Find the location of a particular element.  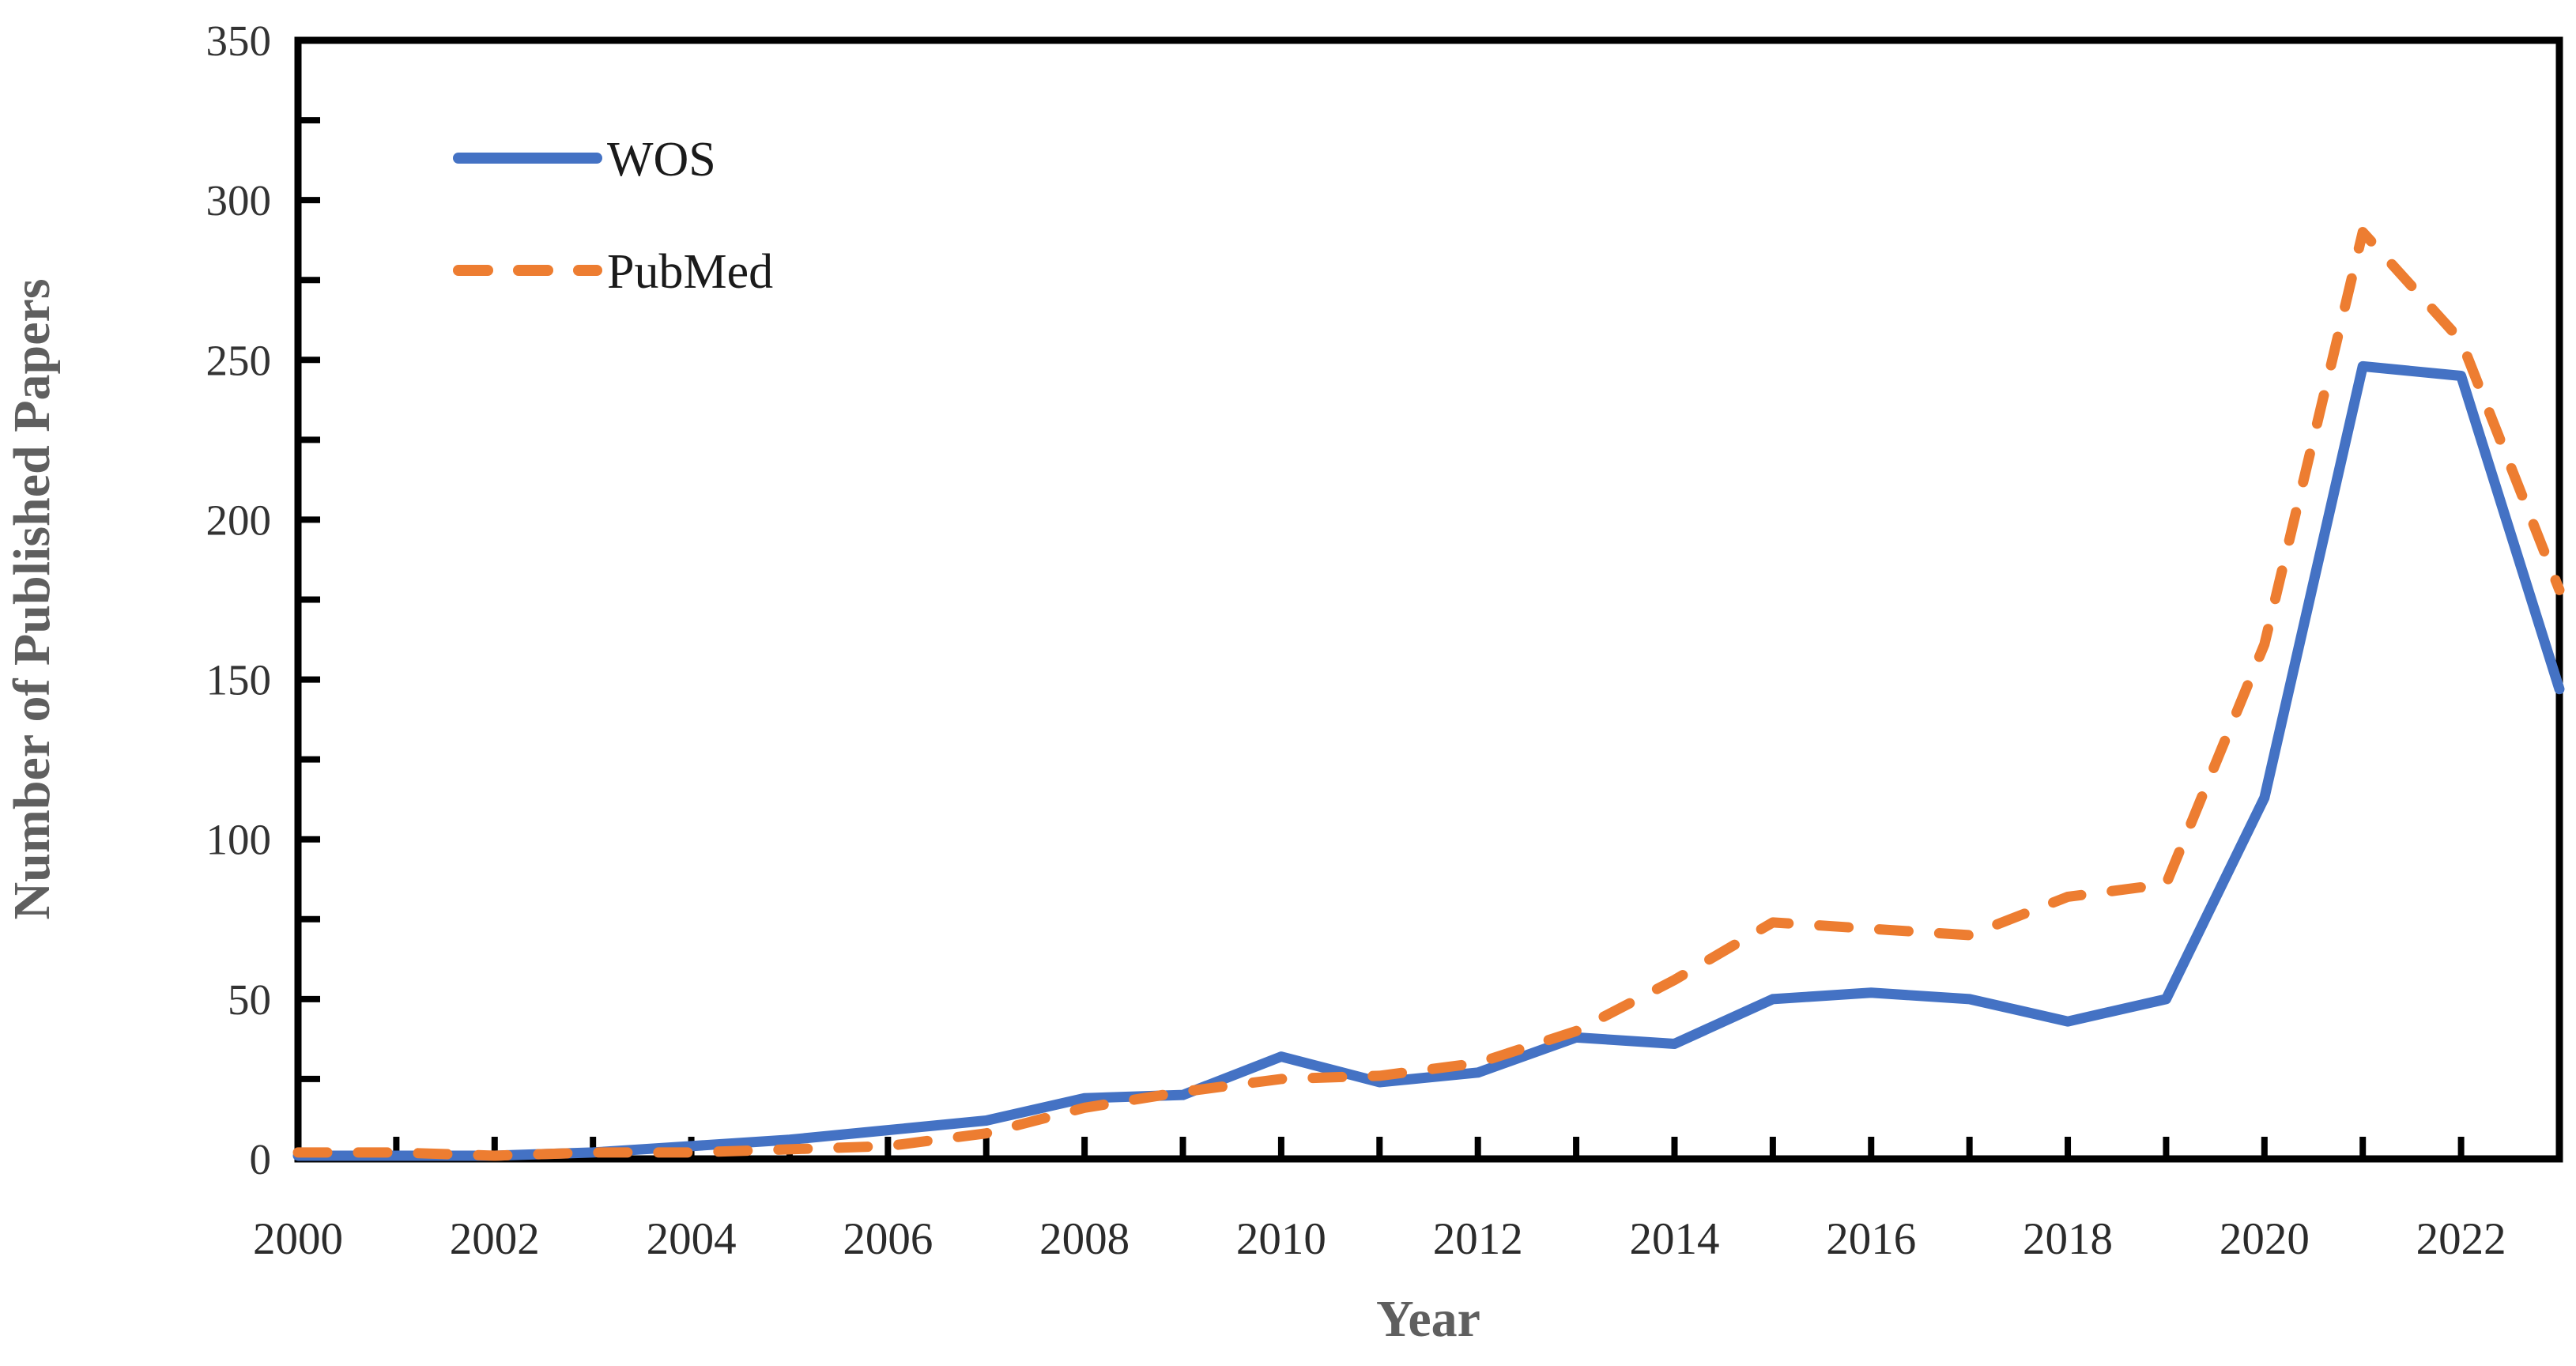

y-tick-label: 200 is located at coordinates (239, 520).